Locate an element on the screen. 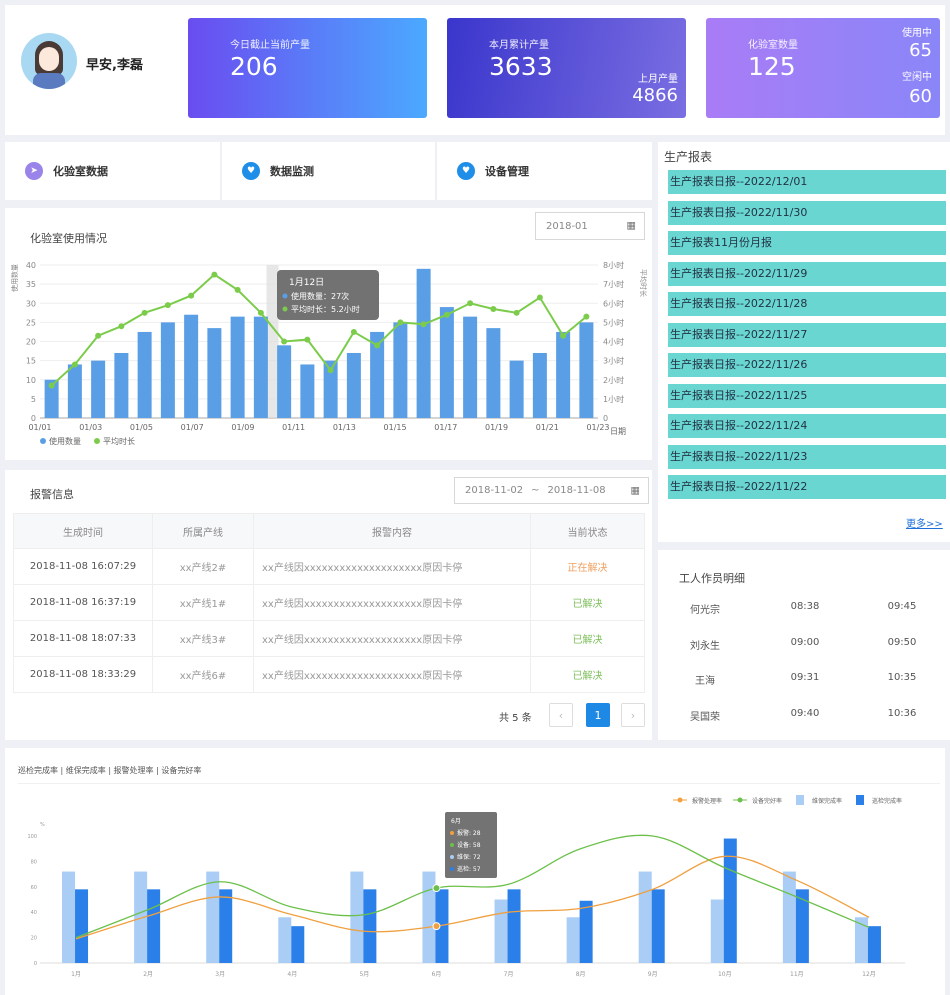 The image size is (950, 995). nav-label: 设备管理 is located at coordinates (507, 171).